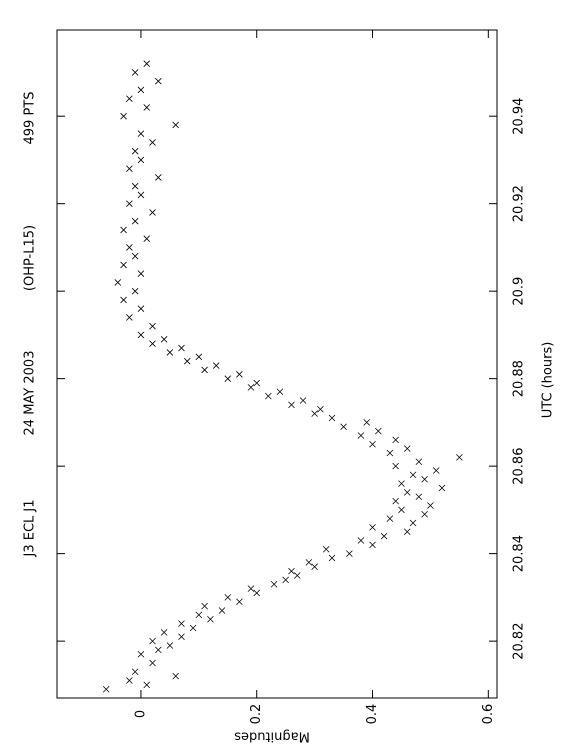 Image resolution: width=562 pixels, height=756 pixels. I want to click on x-tick-label: 20.94, so click(519, 116).